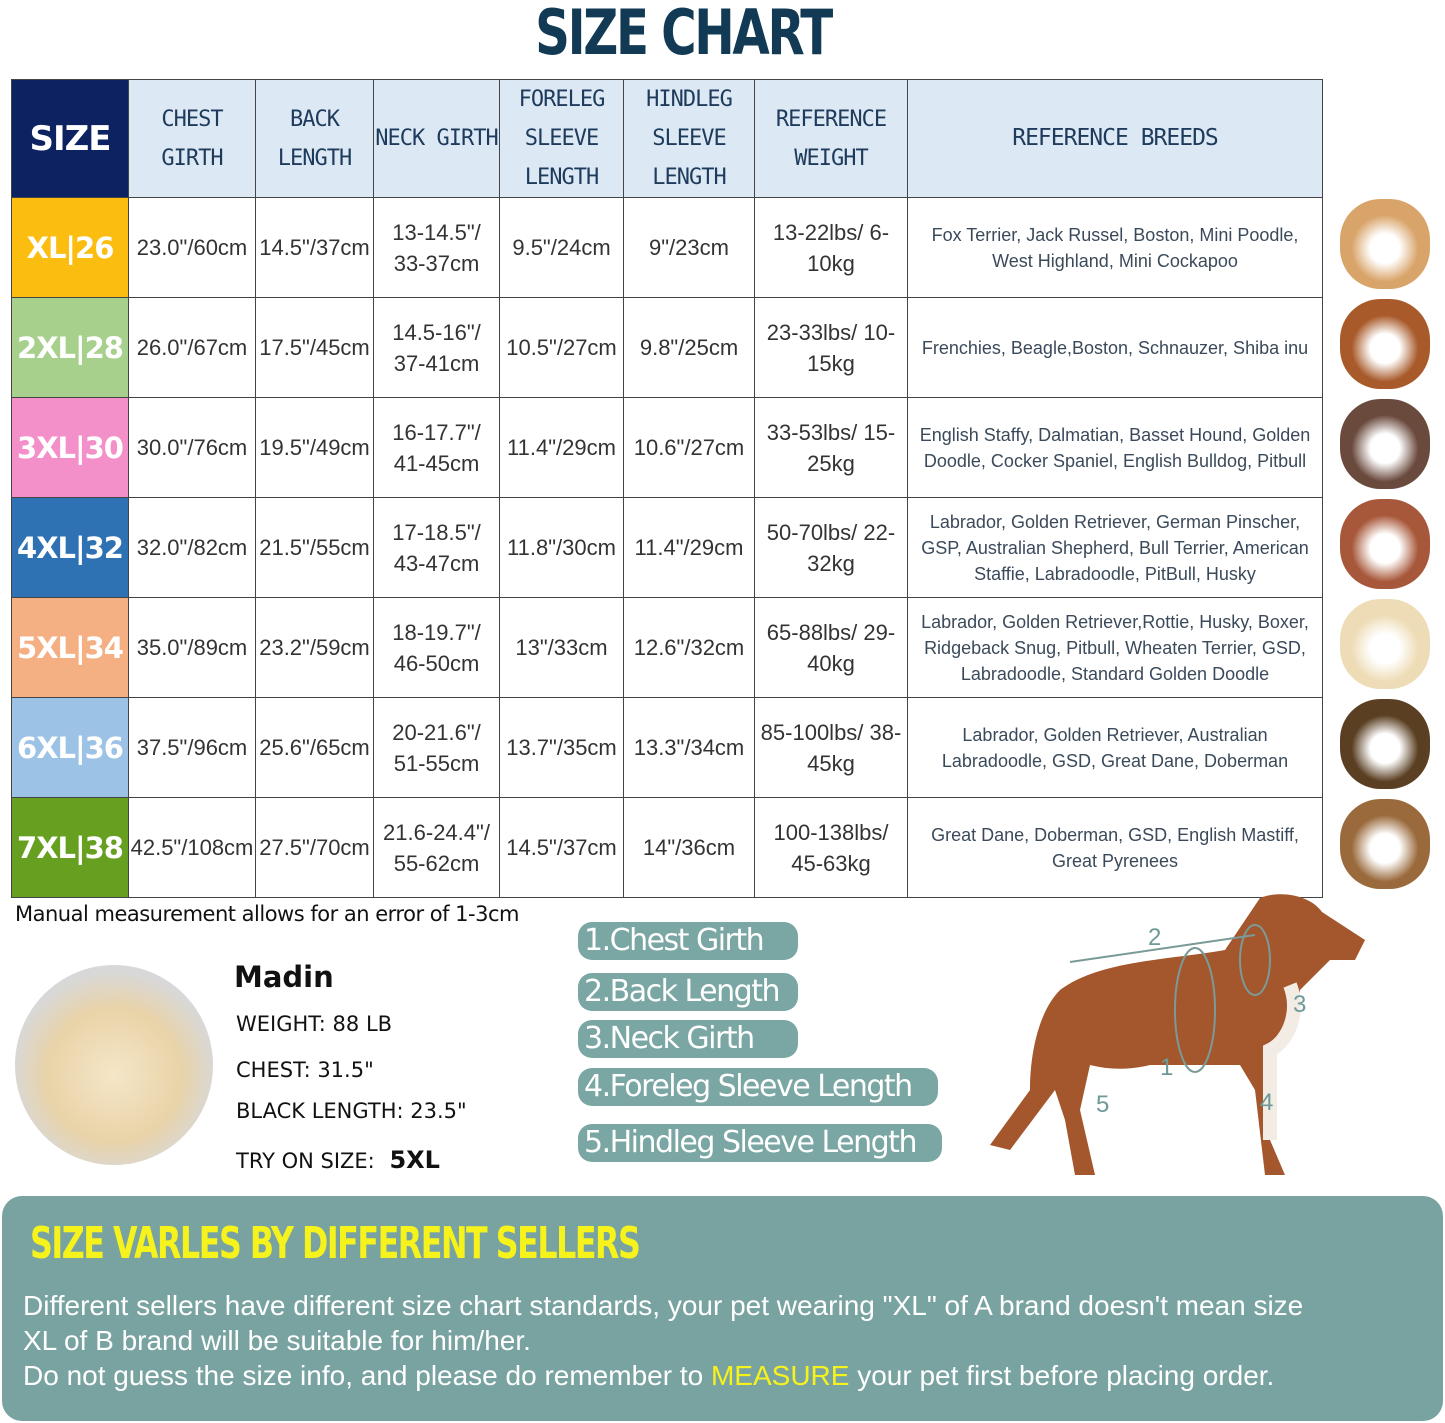  I want to click on notice-measure-highlight: MEASURE, so click(780, 1375).